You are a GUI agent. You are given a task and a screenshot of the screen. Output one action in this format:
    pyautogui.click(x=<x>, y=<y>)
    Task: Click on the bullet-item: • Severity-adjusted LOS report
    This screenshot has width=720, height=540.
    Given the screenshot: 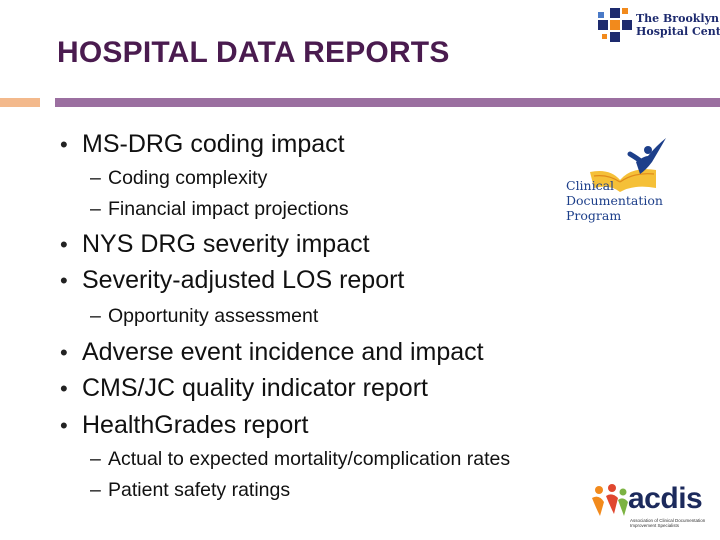 What is the action you would take?
    pyautogui.click(x=232, y=280)
    